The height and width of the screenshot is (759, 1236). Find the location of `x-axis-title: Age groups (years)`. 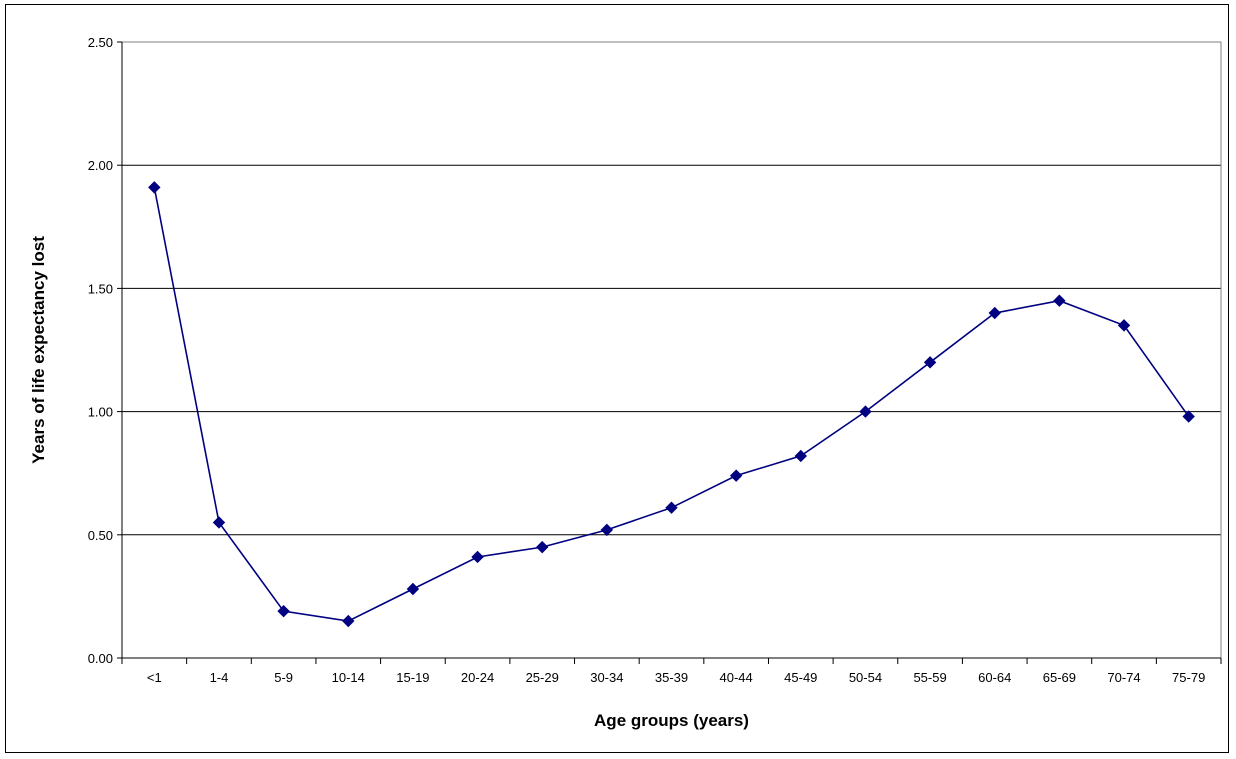

x-axis-title: Age groups (years) is located at coordinates (671, 720).